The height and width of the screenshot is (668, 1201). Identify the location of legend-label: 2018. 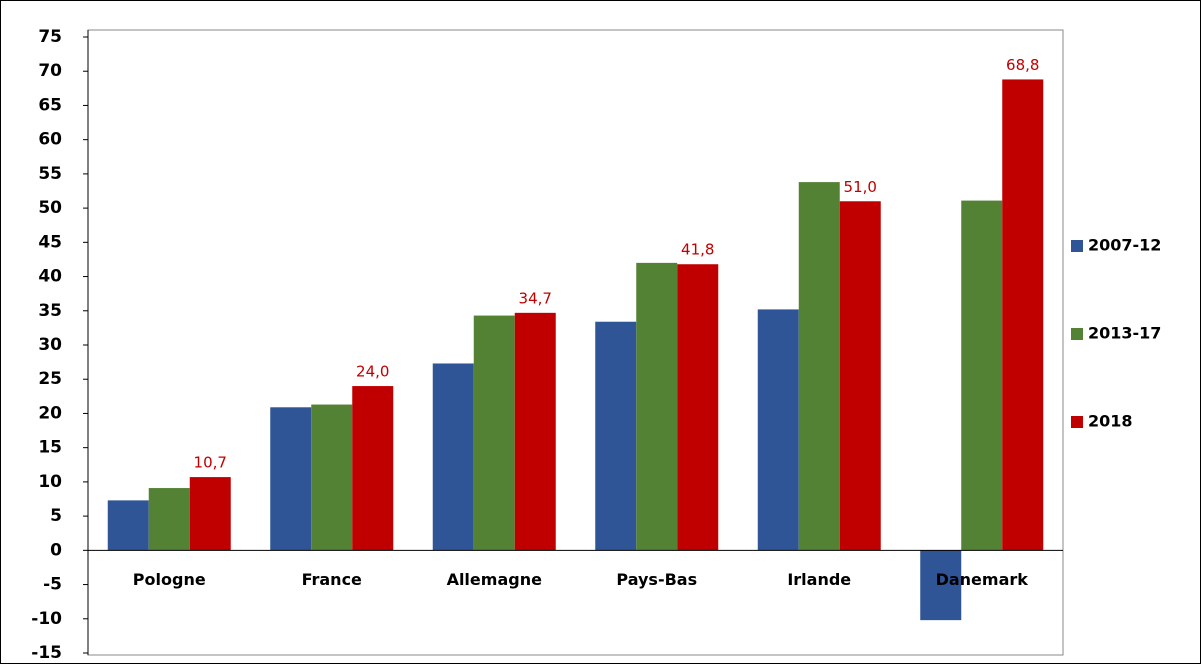
(1110, 421).